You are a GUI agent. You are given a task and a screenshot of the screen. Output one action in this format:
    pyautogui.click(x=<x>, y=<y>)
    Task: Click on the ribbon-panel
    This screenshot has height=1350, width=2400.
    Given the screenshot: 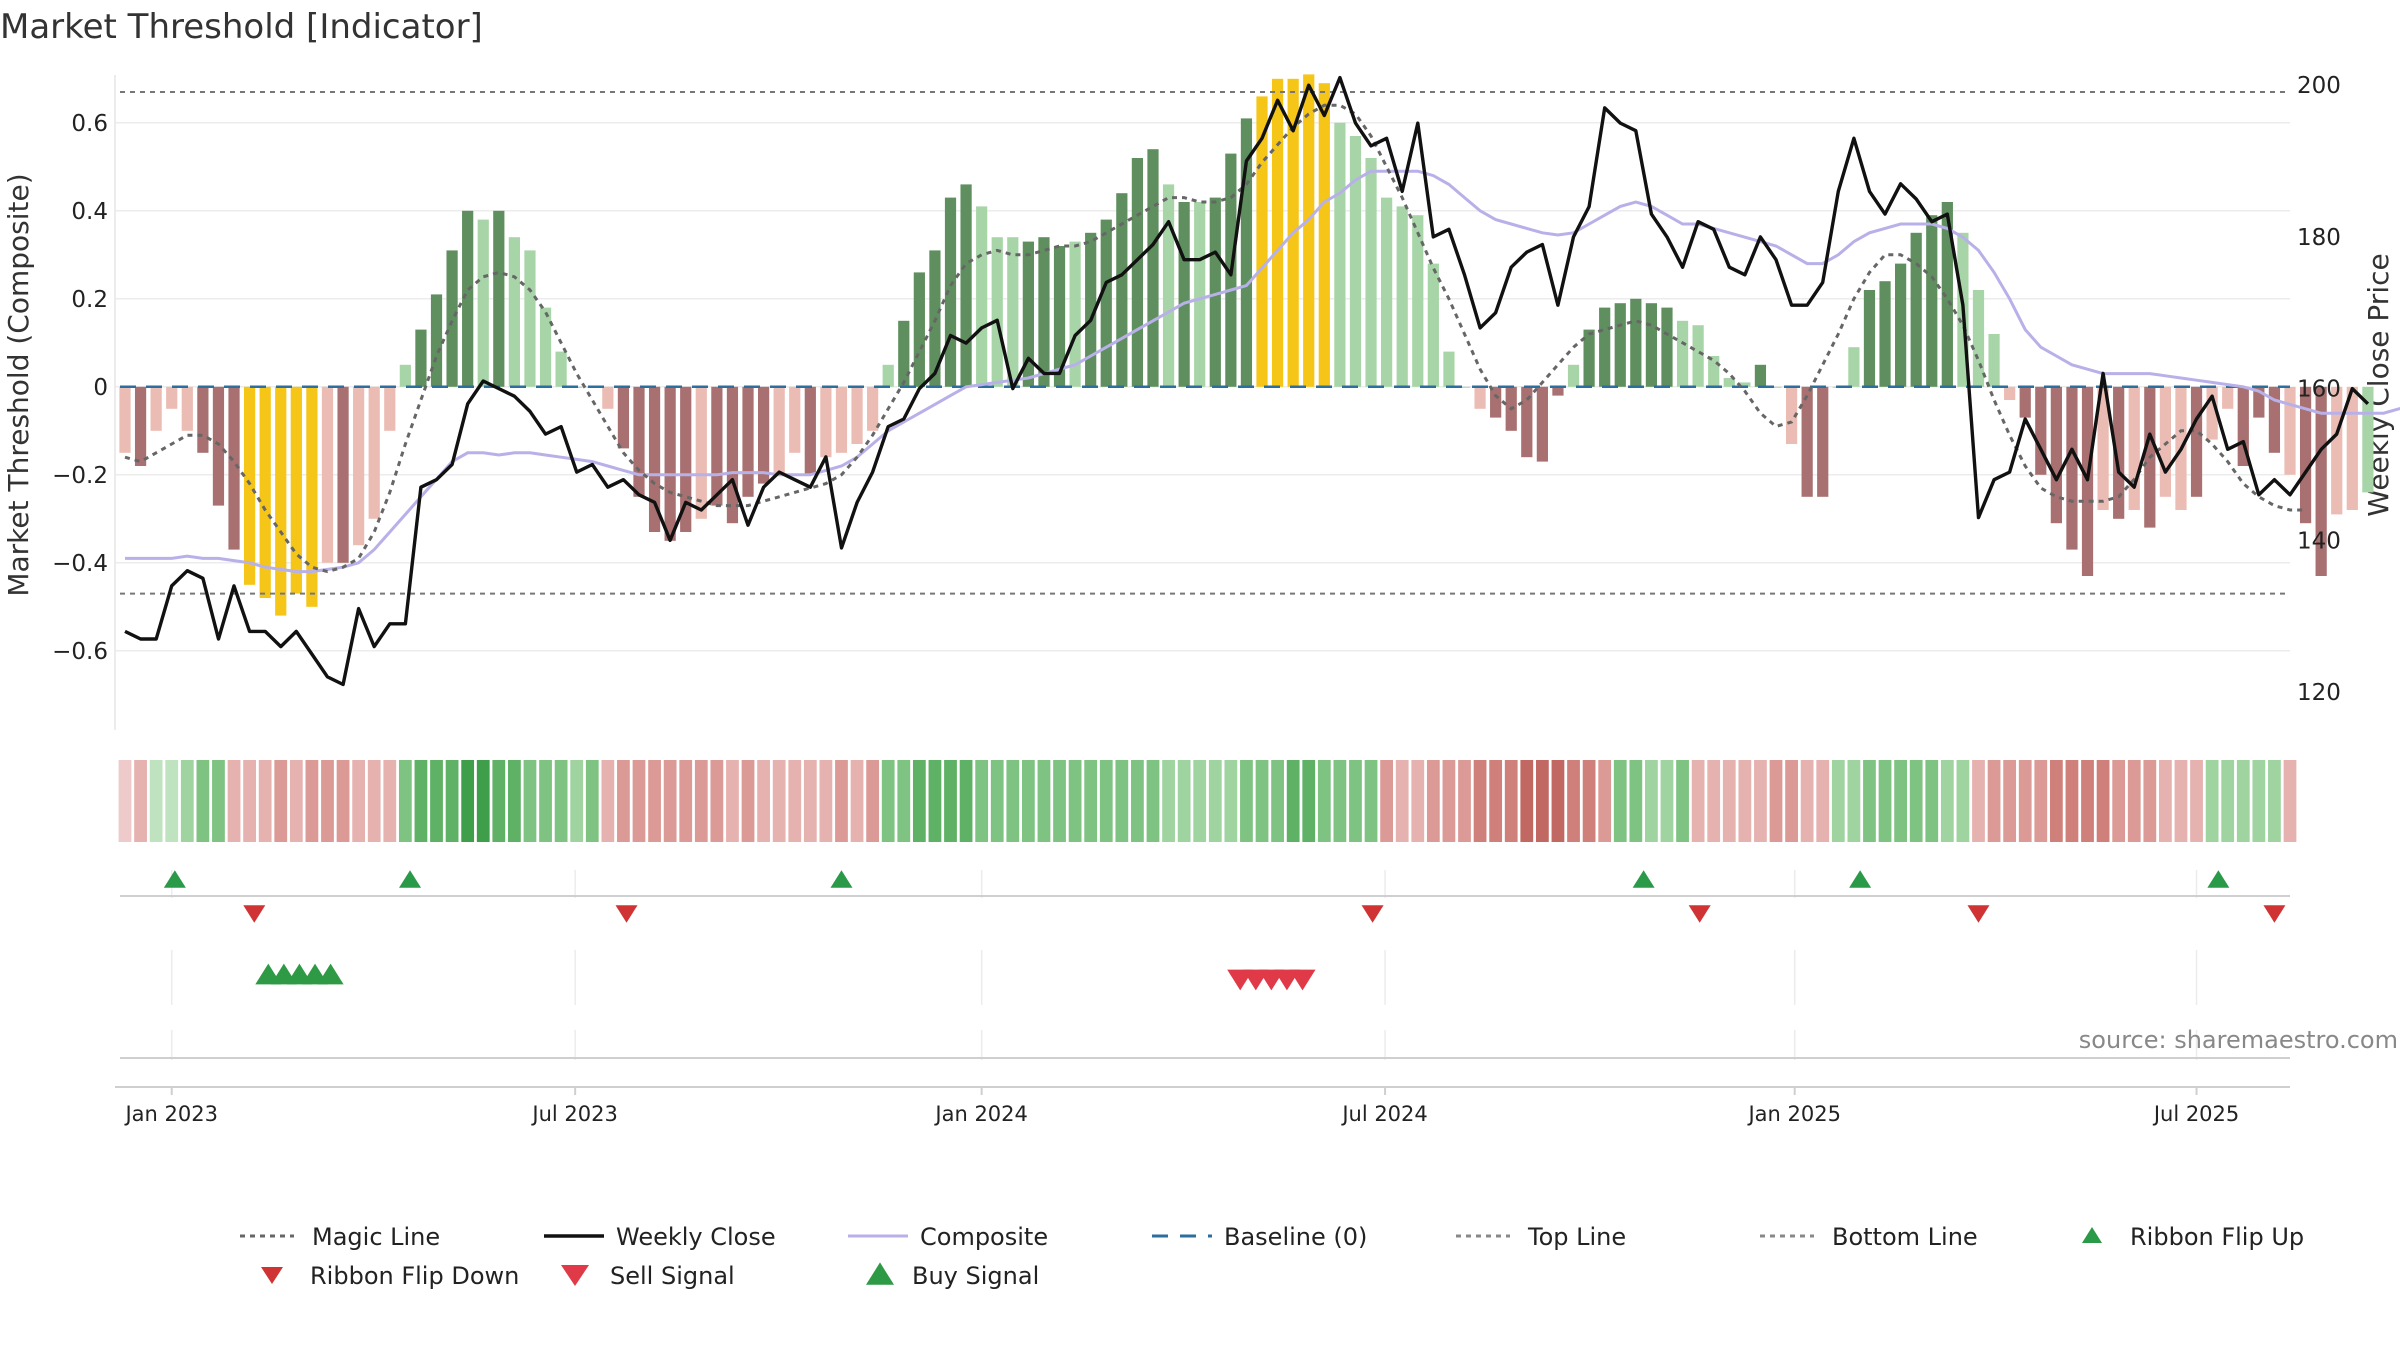 What is the action you would take?
    pyautogui.click(x=1207, y=801)
    